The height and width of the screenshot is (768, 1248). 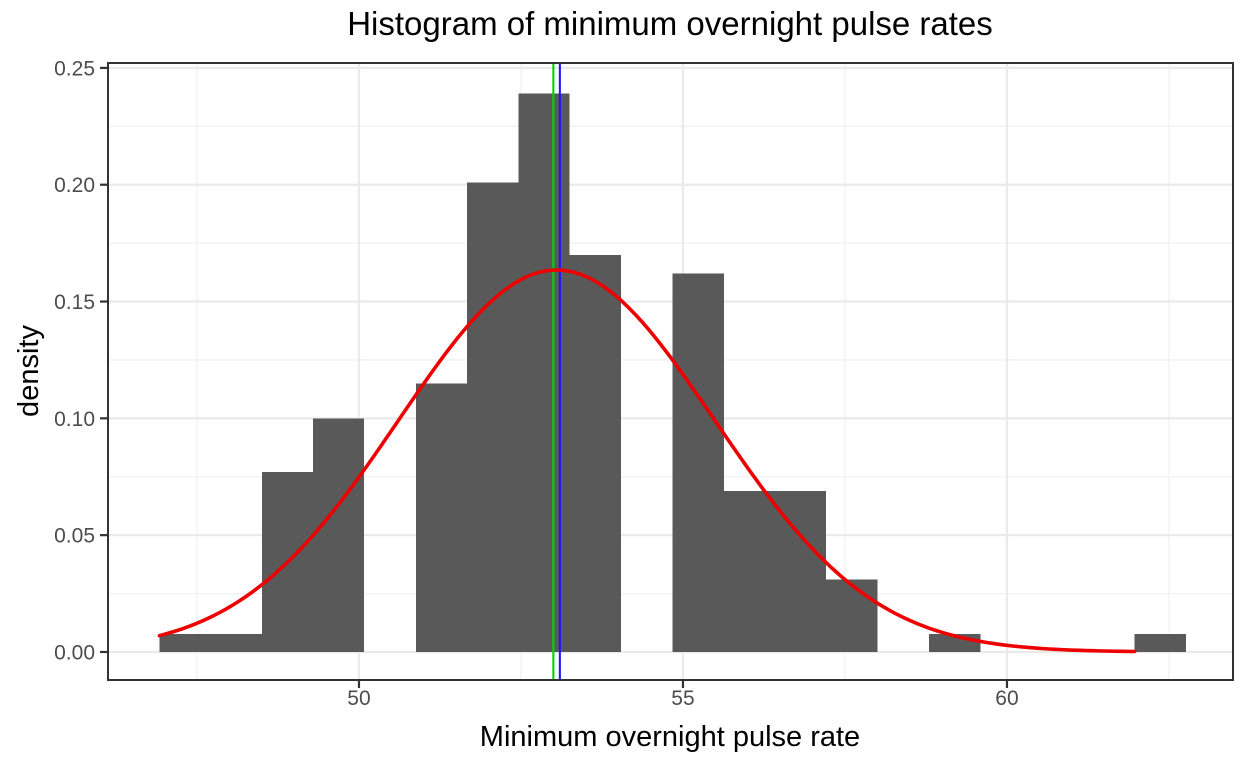 What do you see at coordinates (74, 652) in the screenshot?
I see `y-tick-label: 0.00` at bounding box center [74, 652].